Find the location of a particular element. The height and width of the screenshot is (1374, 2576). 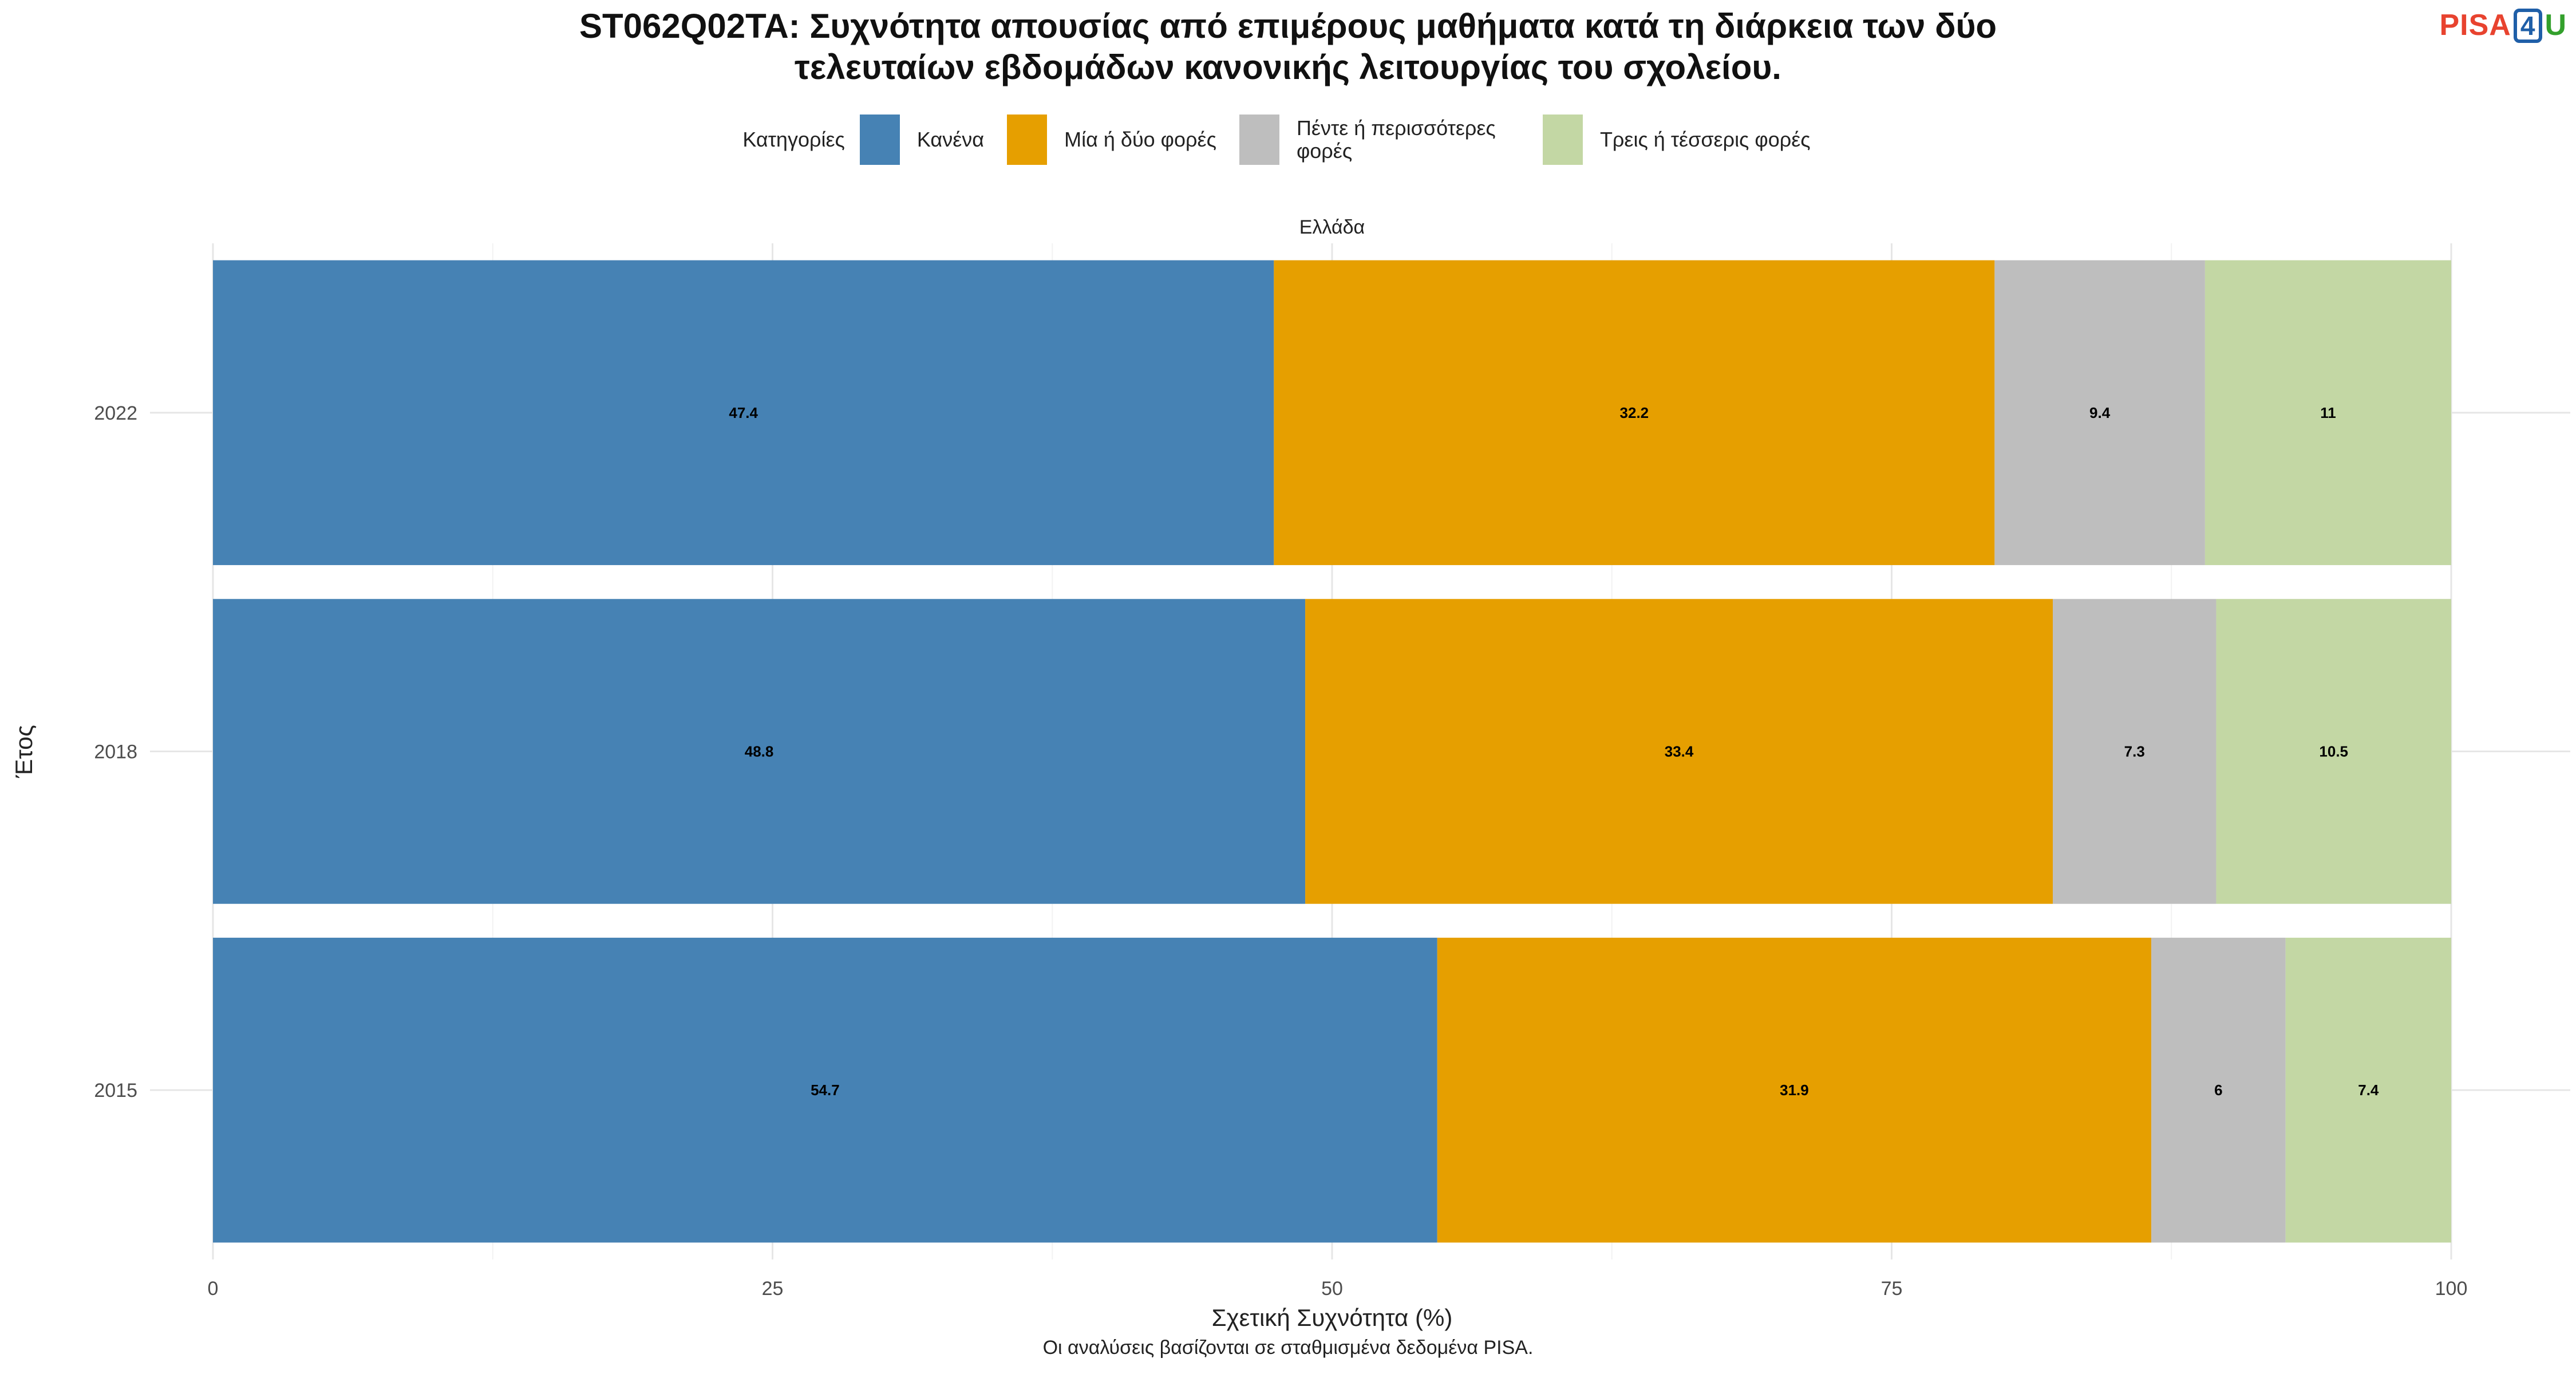

data-label: 11 is located at coordinates (2328, 413).